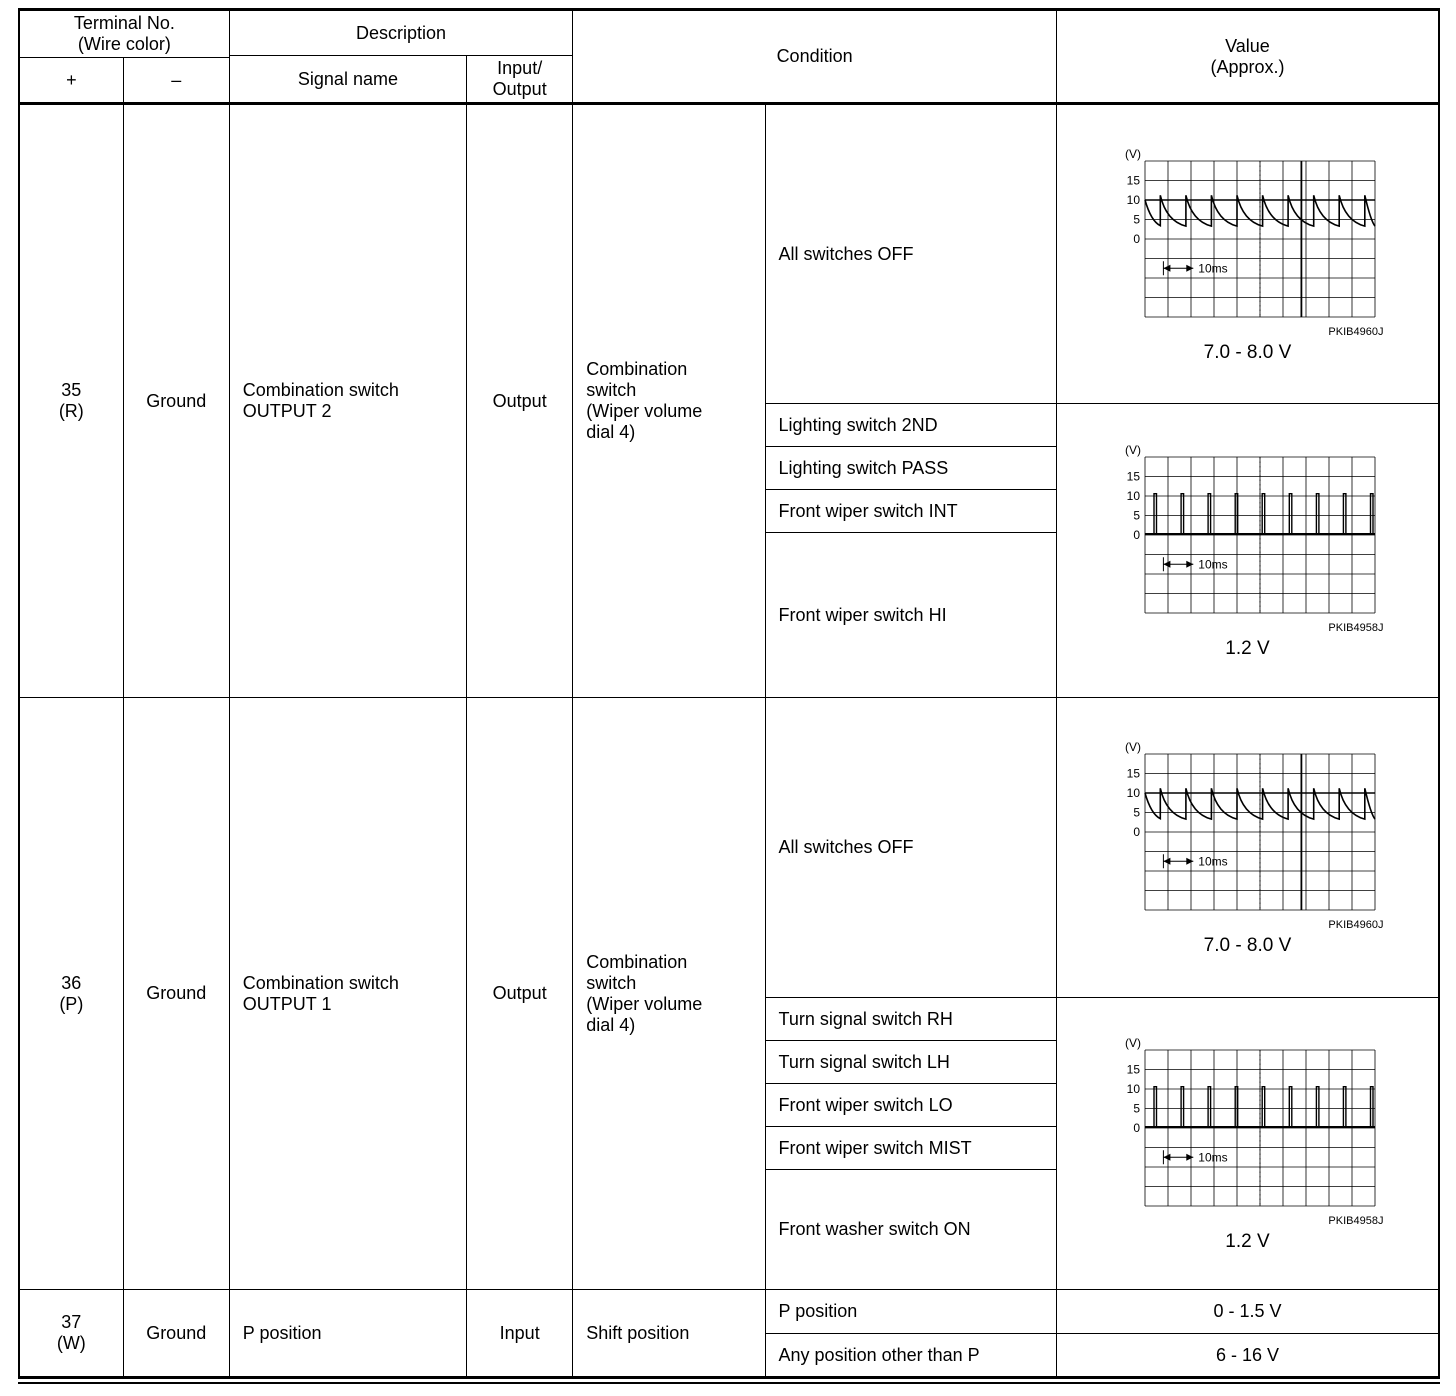  I want to click on header-input-output: Input/ Output, so click(520, 80).